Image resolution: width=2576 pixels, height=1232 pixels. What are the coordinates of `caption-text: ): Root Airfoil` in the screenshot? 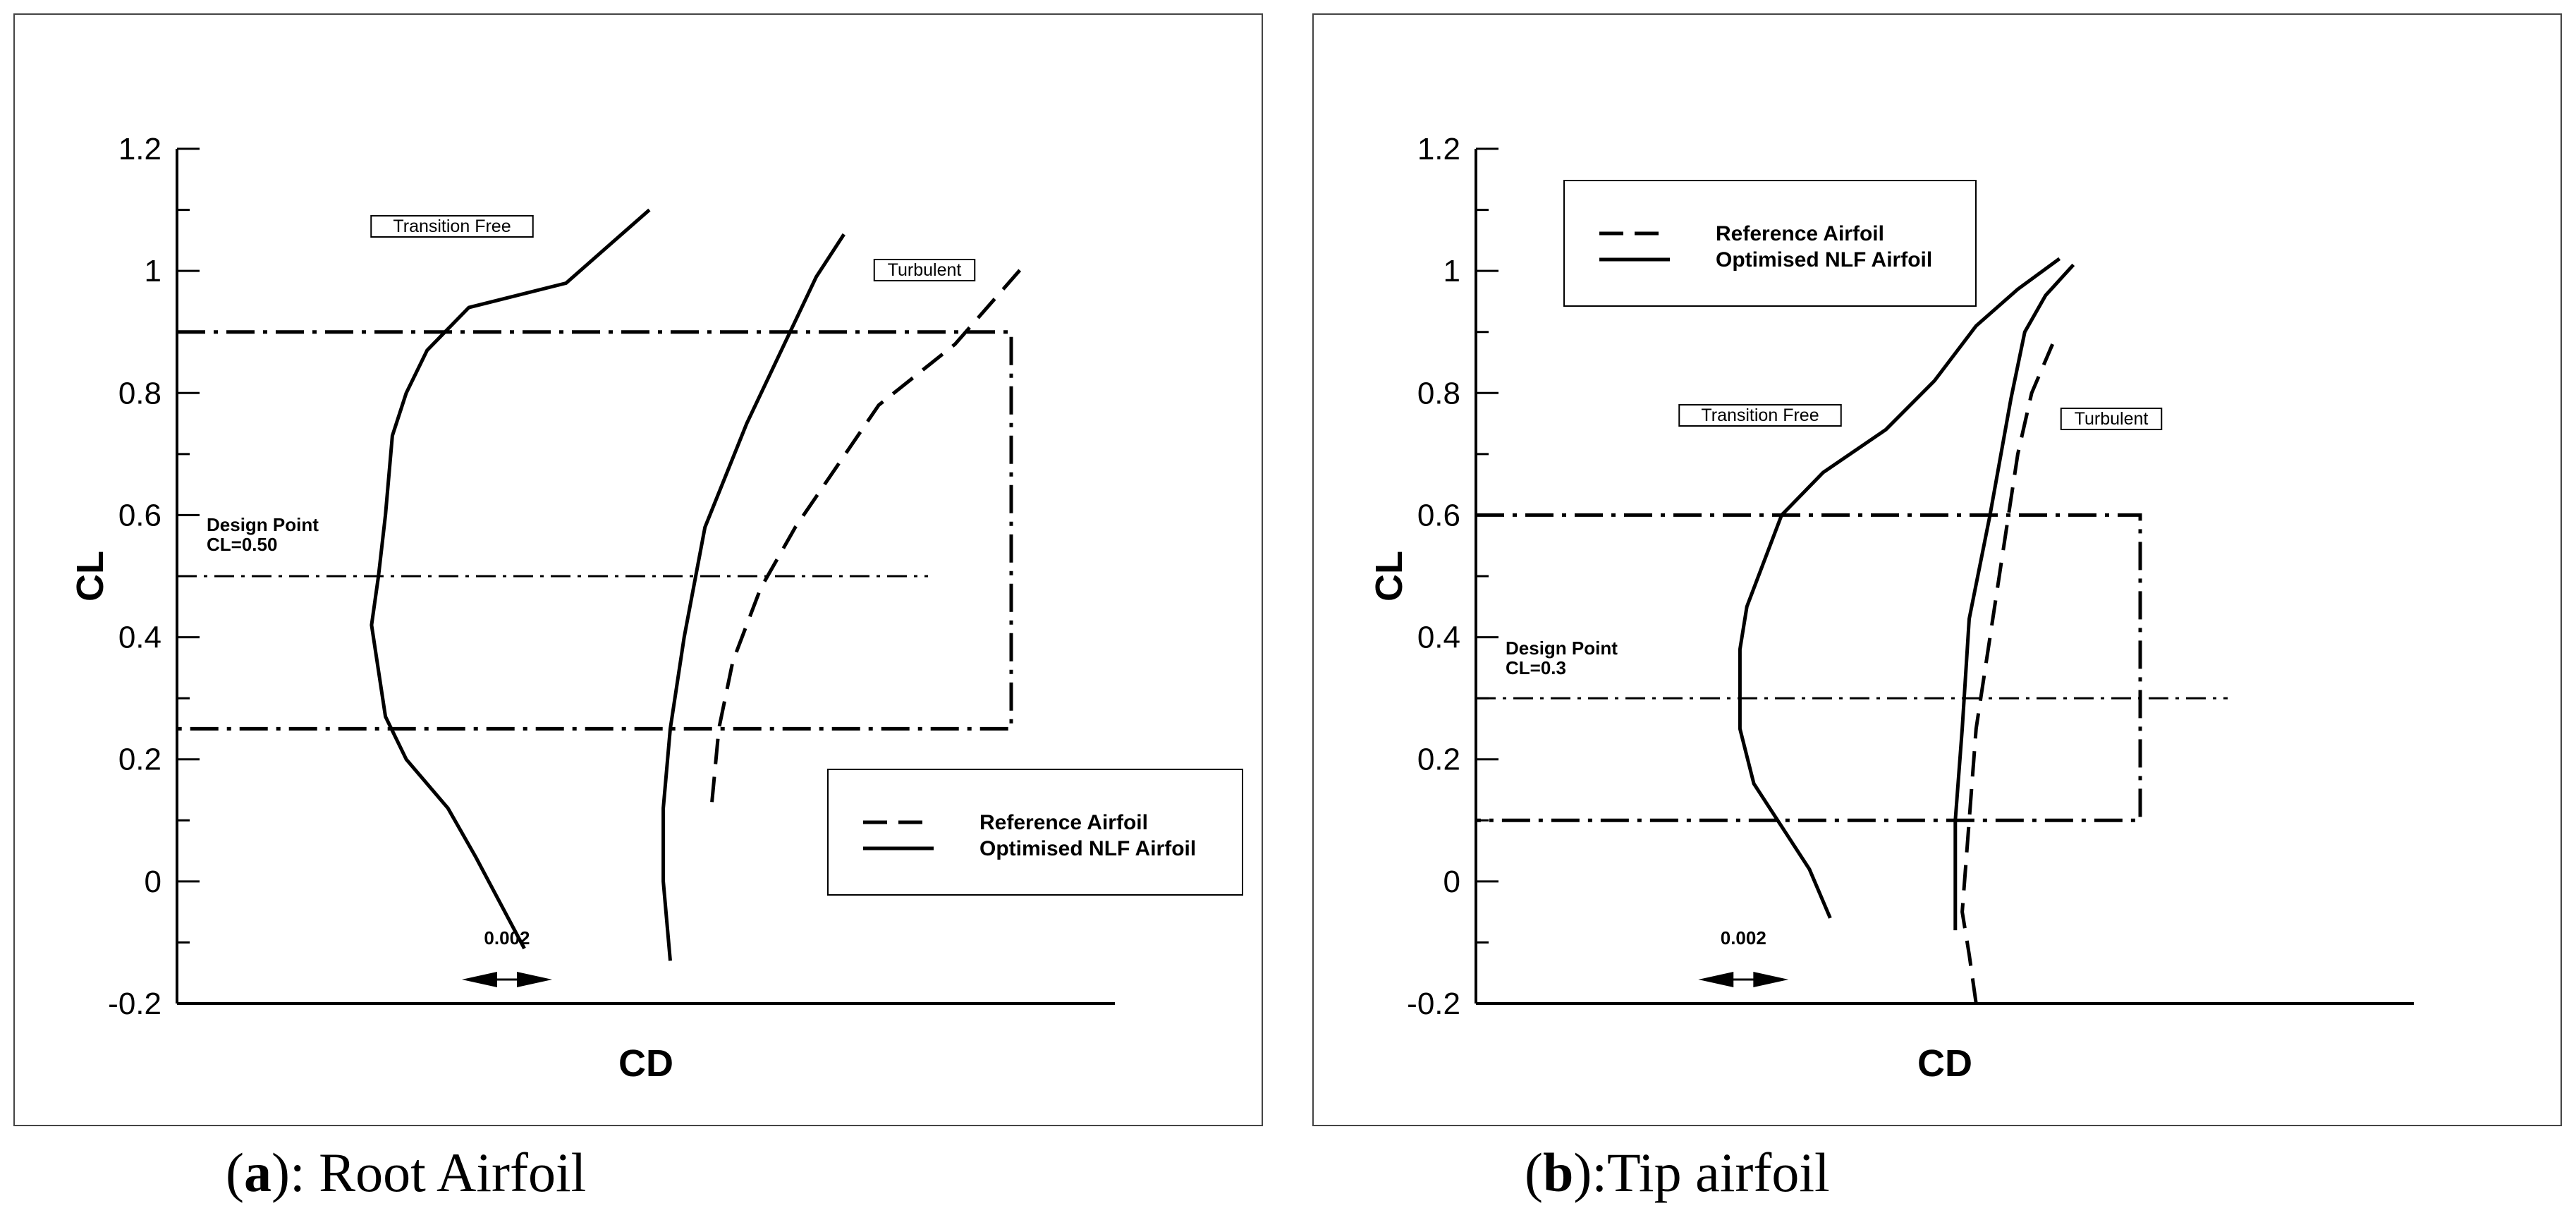 It's located at (429, 1173).